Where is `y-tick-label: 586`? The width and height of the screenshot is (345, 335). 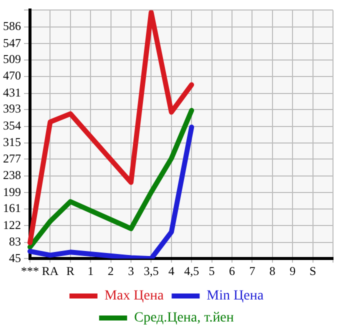 y-tick-label: 586 is located at coordinates (12, 26).